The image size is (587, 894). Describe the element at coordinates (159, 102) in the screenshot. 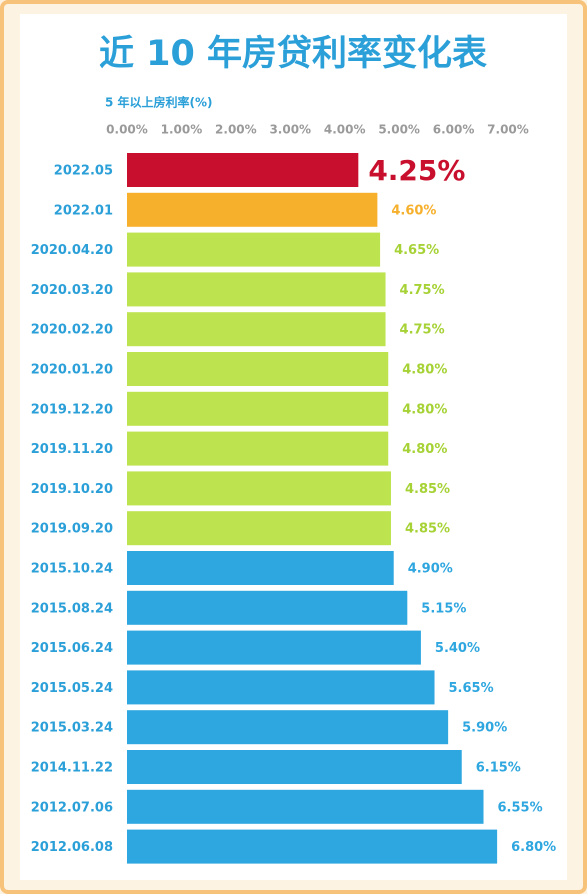

I see `x-axis-title: 5 年以上房利率(%)` at that location.